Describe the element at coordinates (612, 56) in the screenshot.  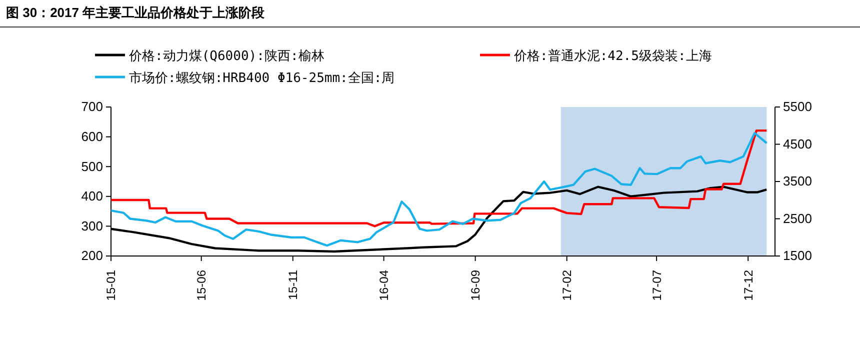
I see `legend-label: 价格:普通水泥:42.5级袋装:上海` at that location.